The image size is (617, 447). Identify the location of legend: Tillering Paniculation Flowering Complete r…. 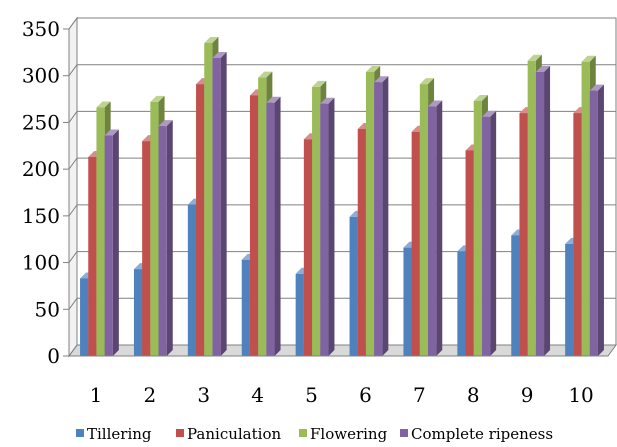
(314, 434).